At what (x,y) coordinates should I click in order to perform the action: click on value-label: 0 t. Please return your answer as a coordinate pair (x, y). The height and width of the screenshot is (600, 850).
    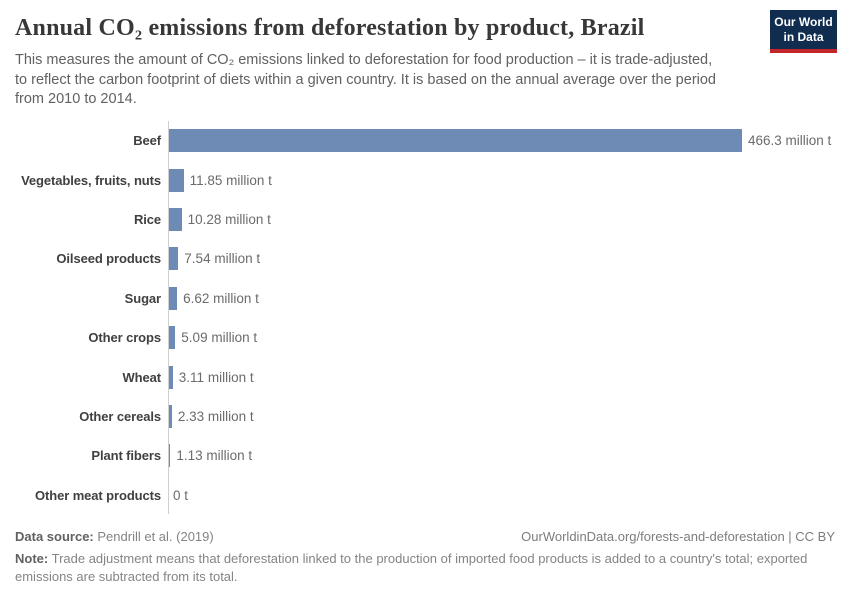
    Looking at the image, I should click on (181, 495).